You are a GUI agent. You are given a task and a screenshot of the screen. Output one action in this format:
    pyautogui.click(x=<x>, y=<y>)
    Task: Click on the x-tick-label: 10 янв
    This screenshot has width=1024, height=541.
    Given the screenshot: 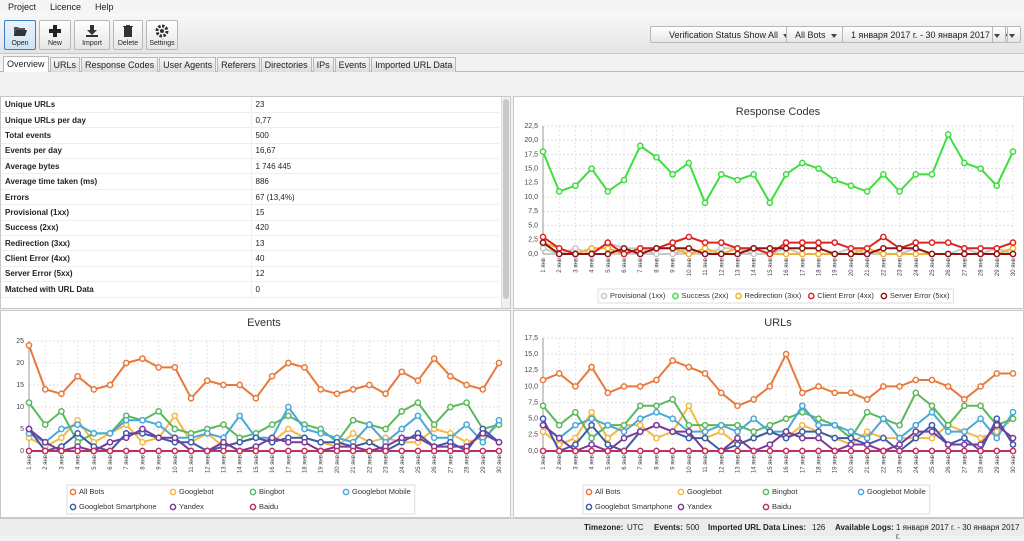 What is the action you would take?
    pyautogui.click(x=690, y=464)
    